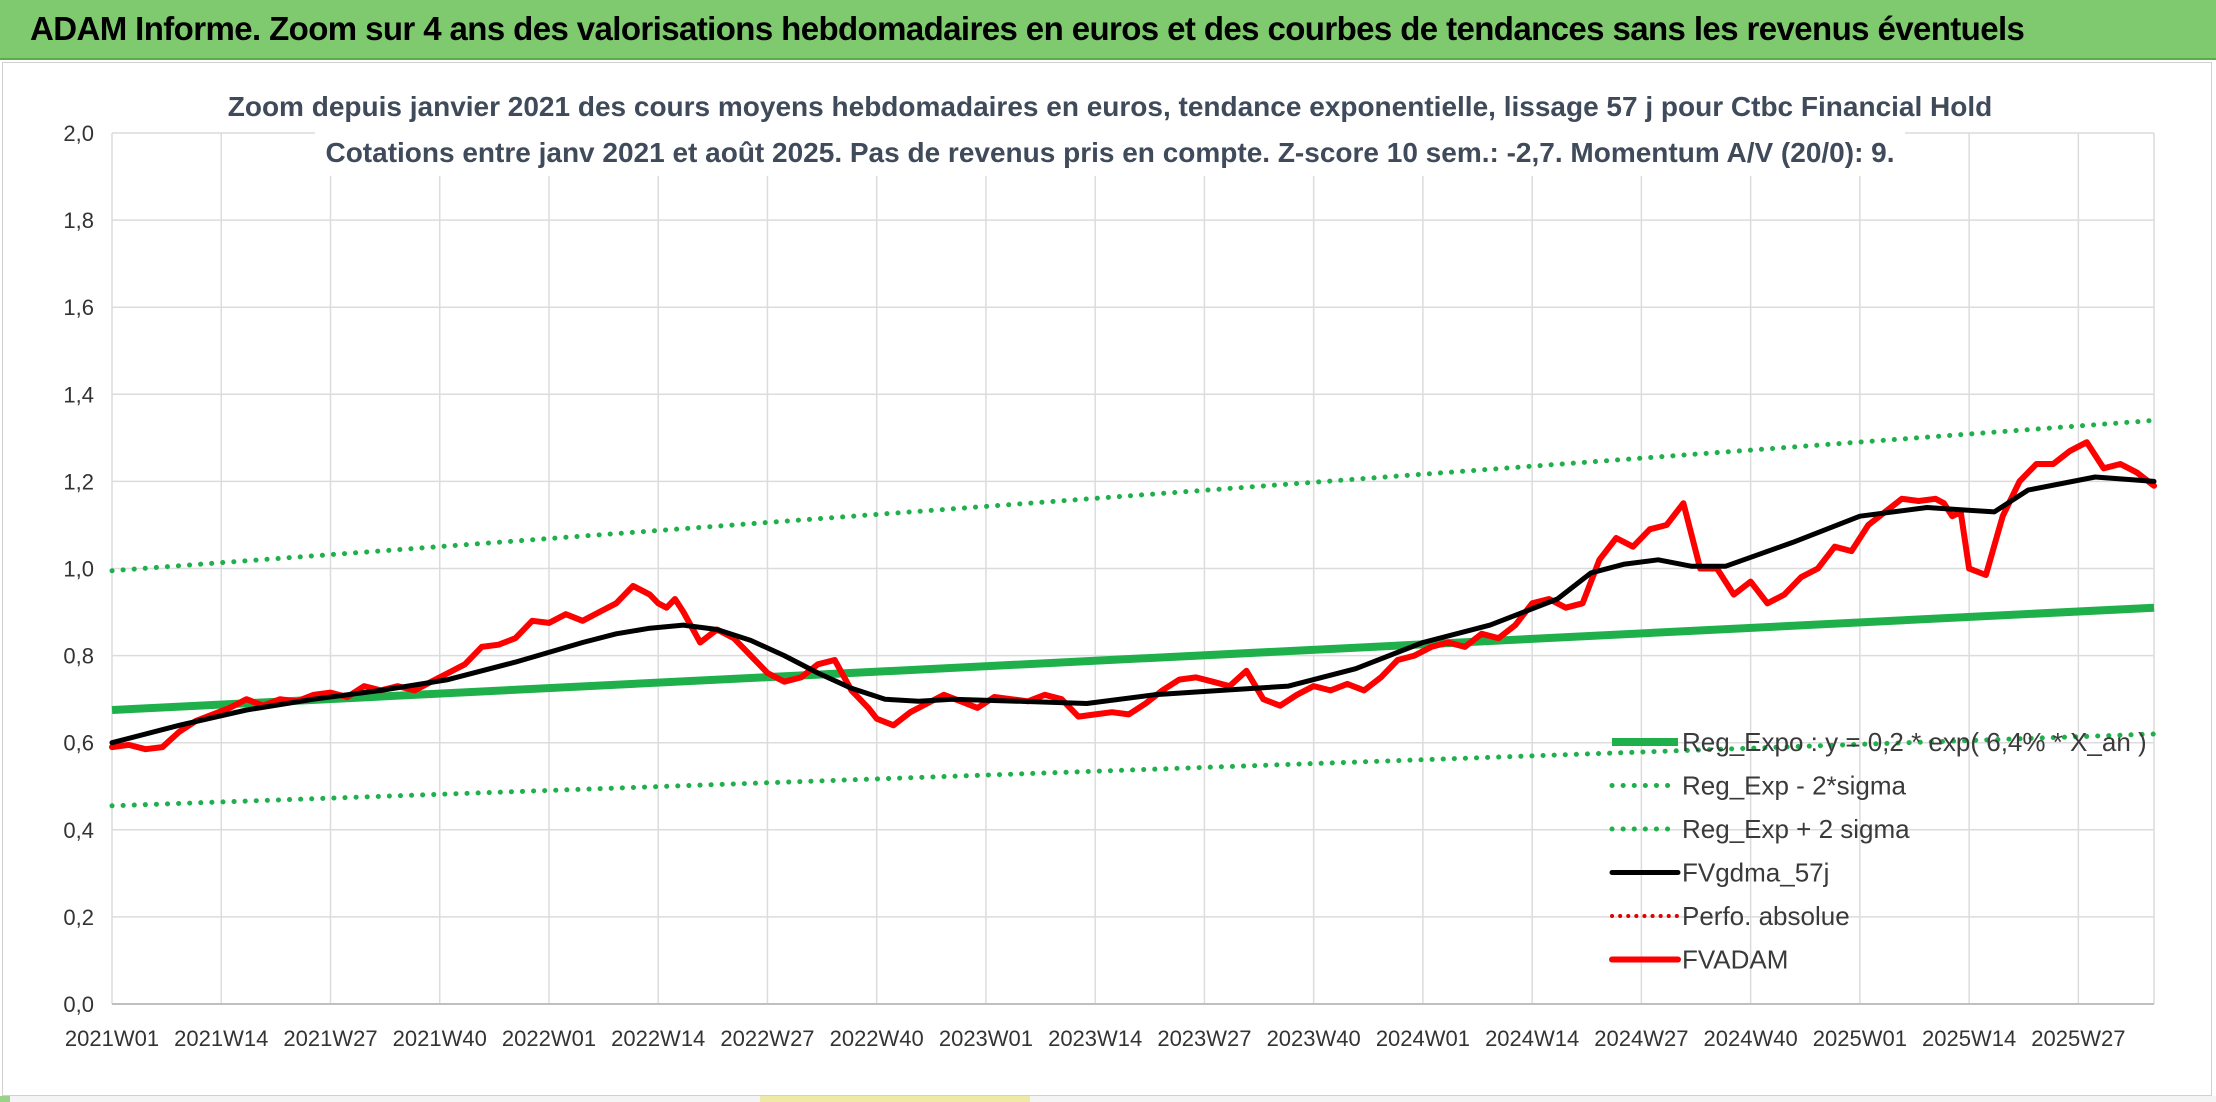  Describe the element at coordinates (1751, 1038) in the screenshot. I see `x-tick-label: 2024W40` at that location.